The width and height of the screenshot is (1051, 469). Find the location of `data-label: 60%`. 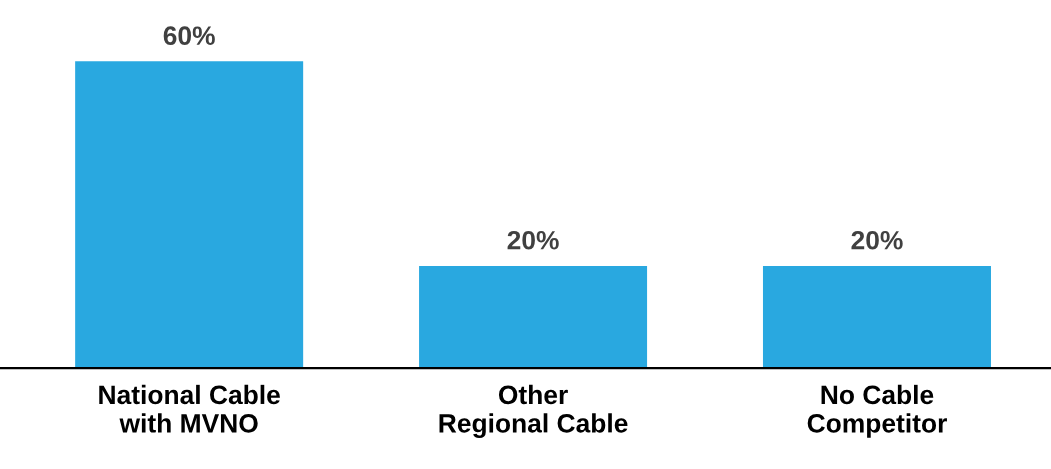

data-label: 60% is located at coordinates (189, 36).